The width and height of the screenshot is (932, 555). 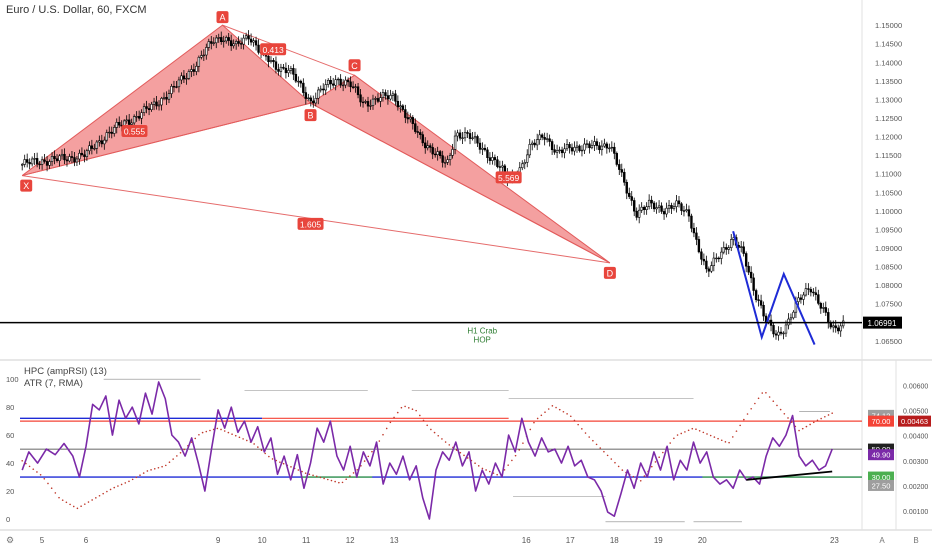 I want to click on price-tick-label: 1.13500, so click(x=888, y=81).